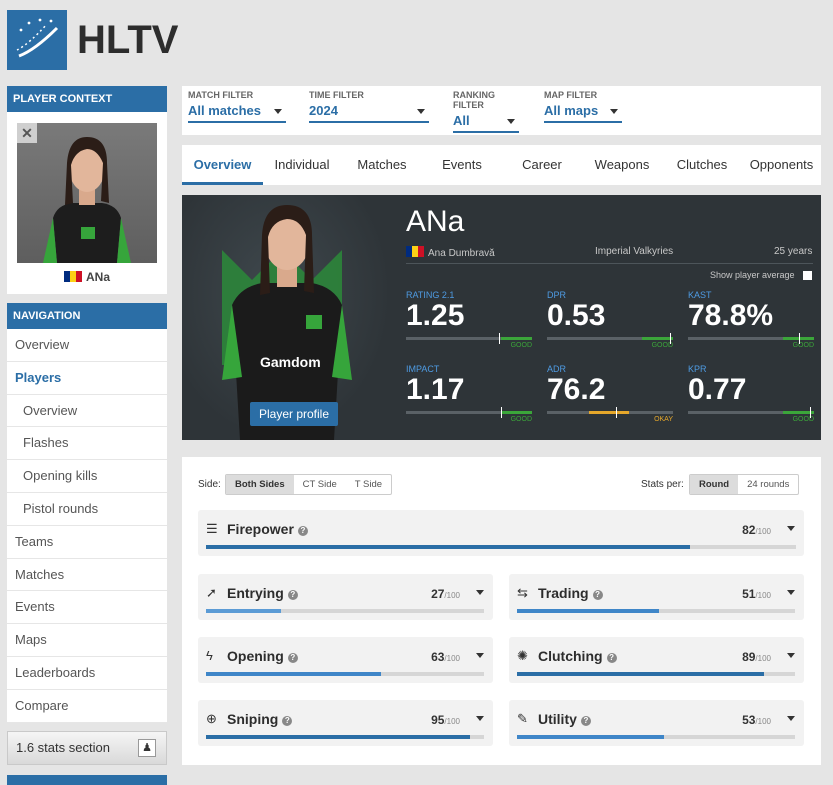  Describe the element at coordinates (714, 484) in the screenshot. I see `stats-per-option-round: Round` at that location.